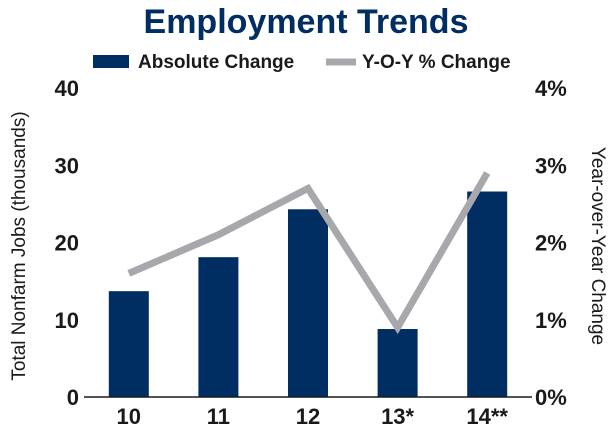 This screenshot has width=612, height=442. I want to click on y-axis-title-right: Year-over-Year Change, so click(597, 246).